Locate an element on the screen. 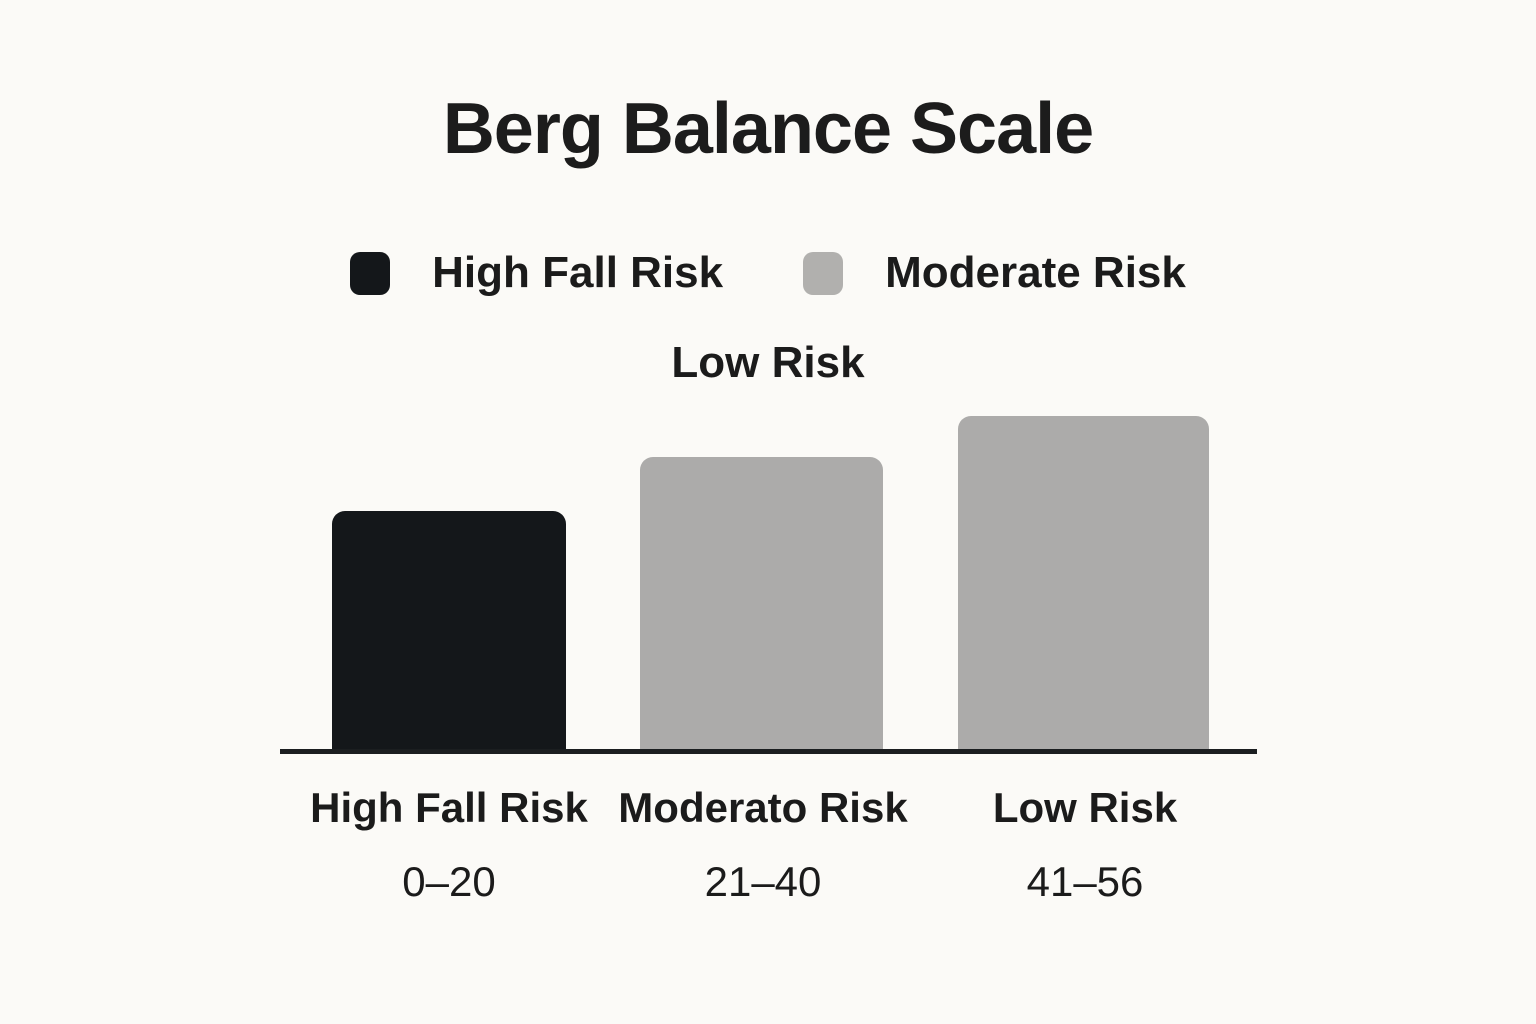  bar-low-risk is located at coordinates (1083, 583).